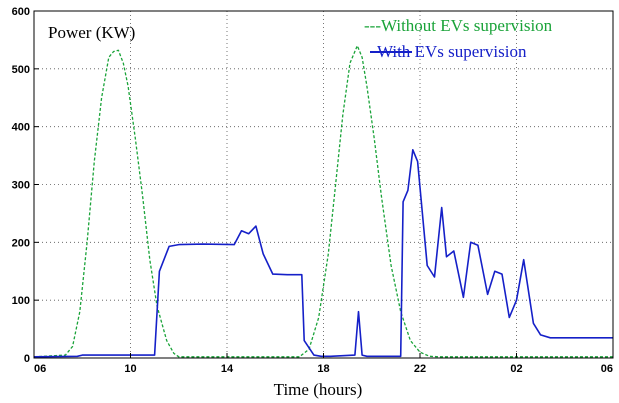 This screenshot has height=403, width=619. I want to click on x-tick-label: 02, so click(516, 369).